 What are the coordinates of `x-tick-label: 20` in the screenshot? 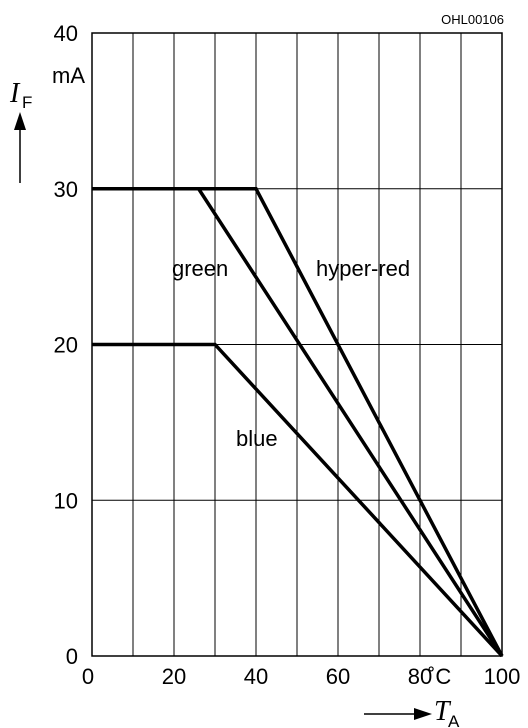 It's located at (174, 676).